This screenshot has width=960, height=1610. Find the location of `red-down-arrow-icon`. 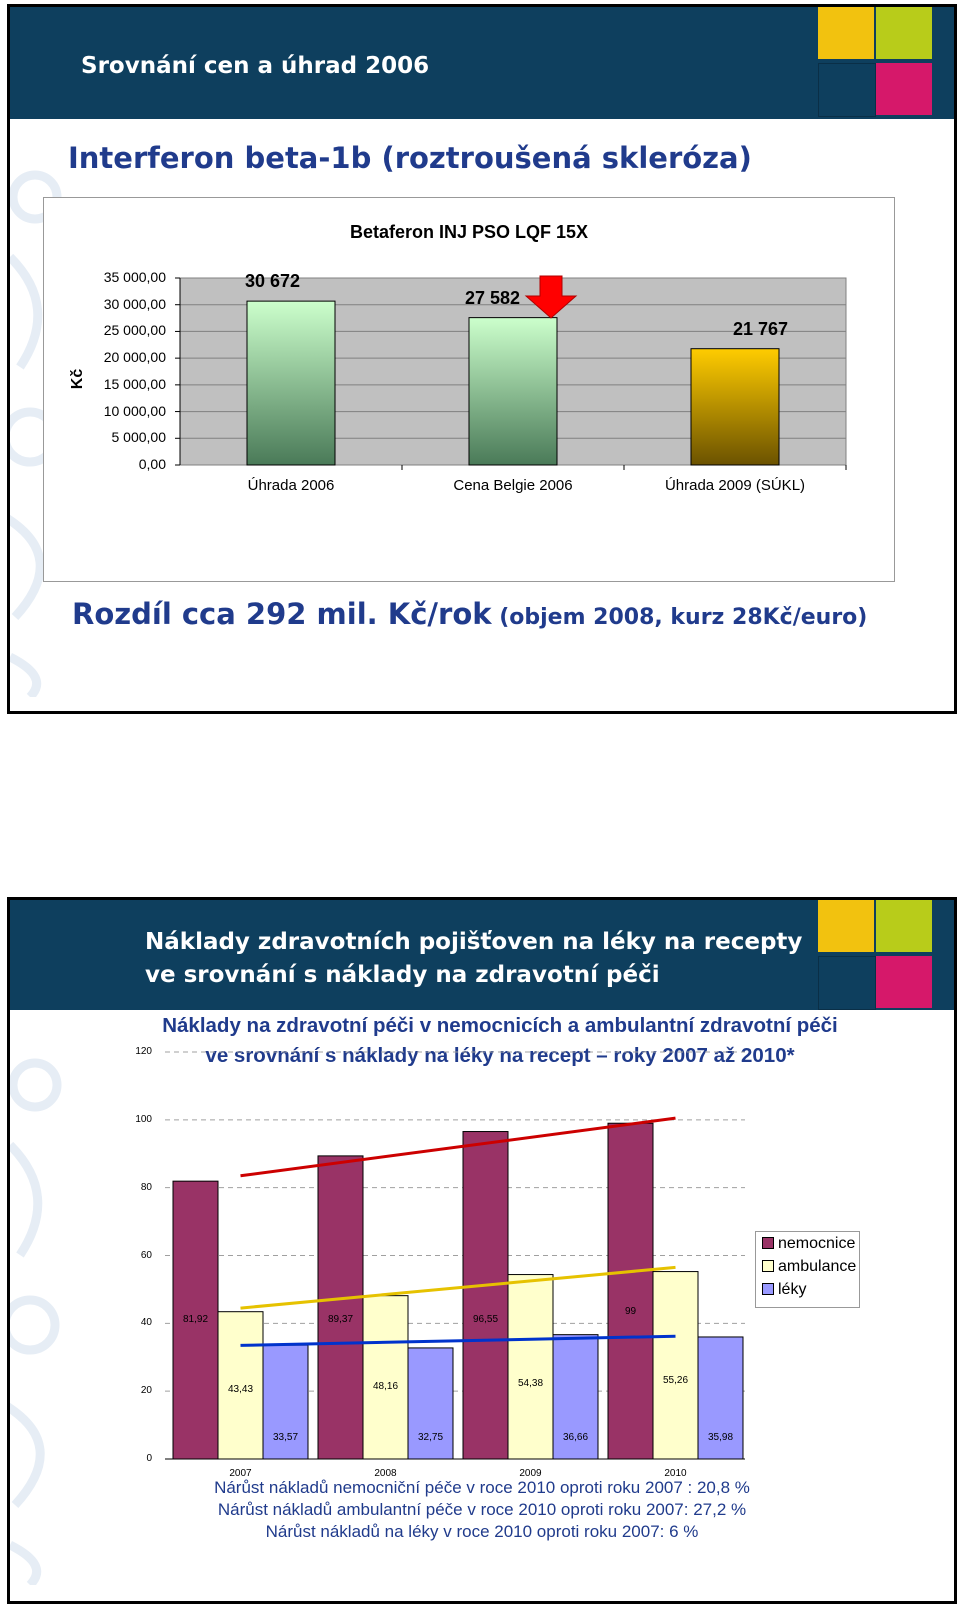

red-down-arrow-icon is located at coordinates (551, 297).